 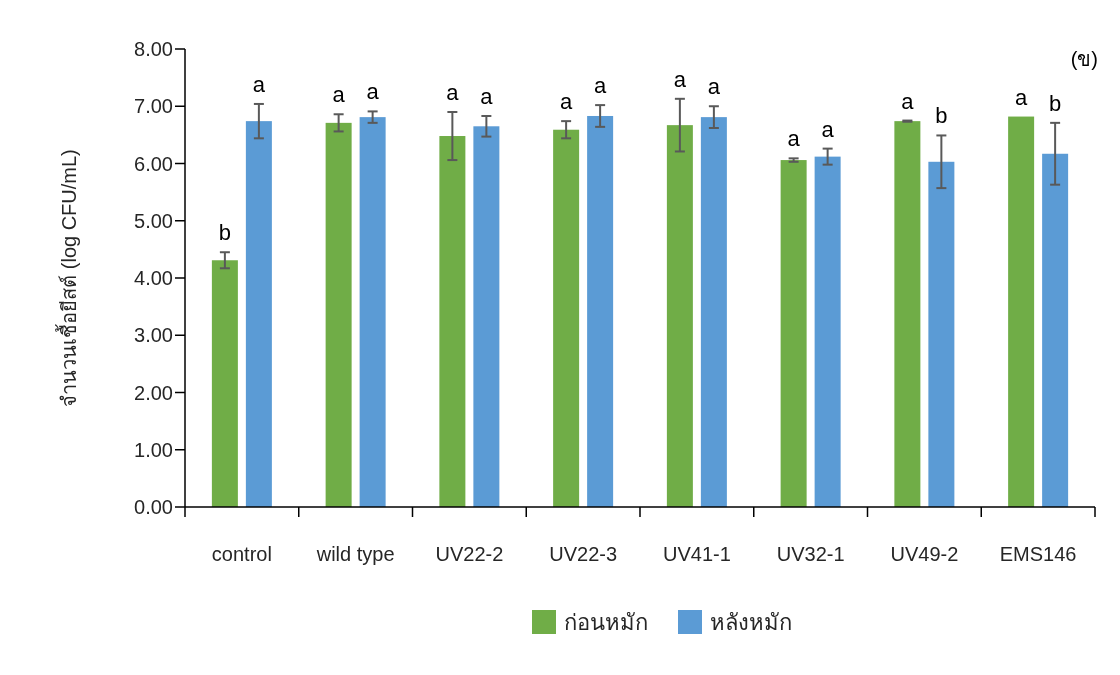 I want to click on y-tick-label: 2.00, so click(x=153, y=392).